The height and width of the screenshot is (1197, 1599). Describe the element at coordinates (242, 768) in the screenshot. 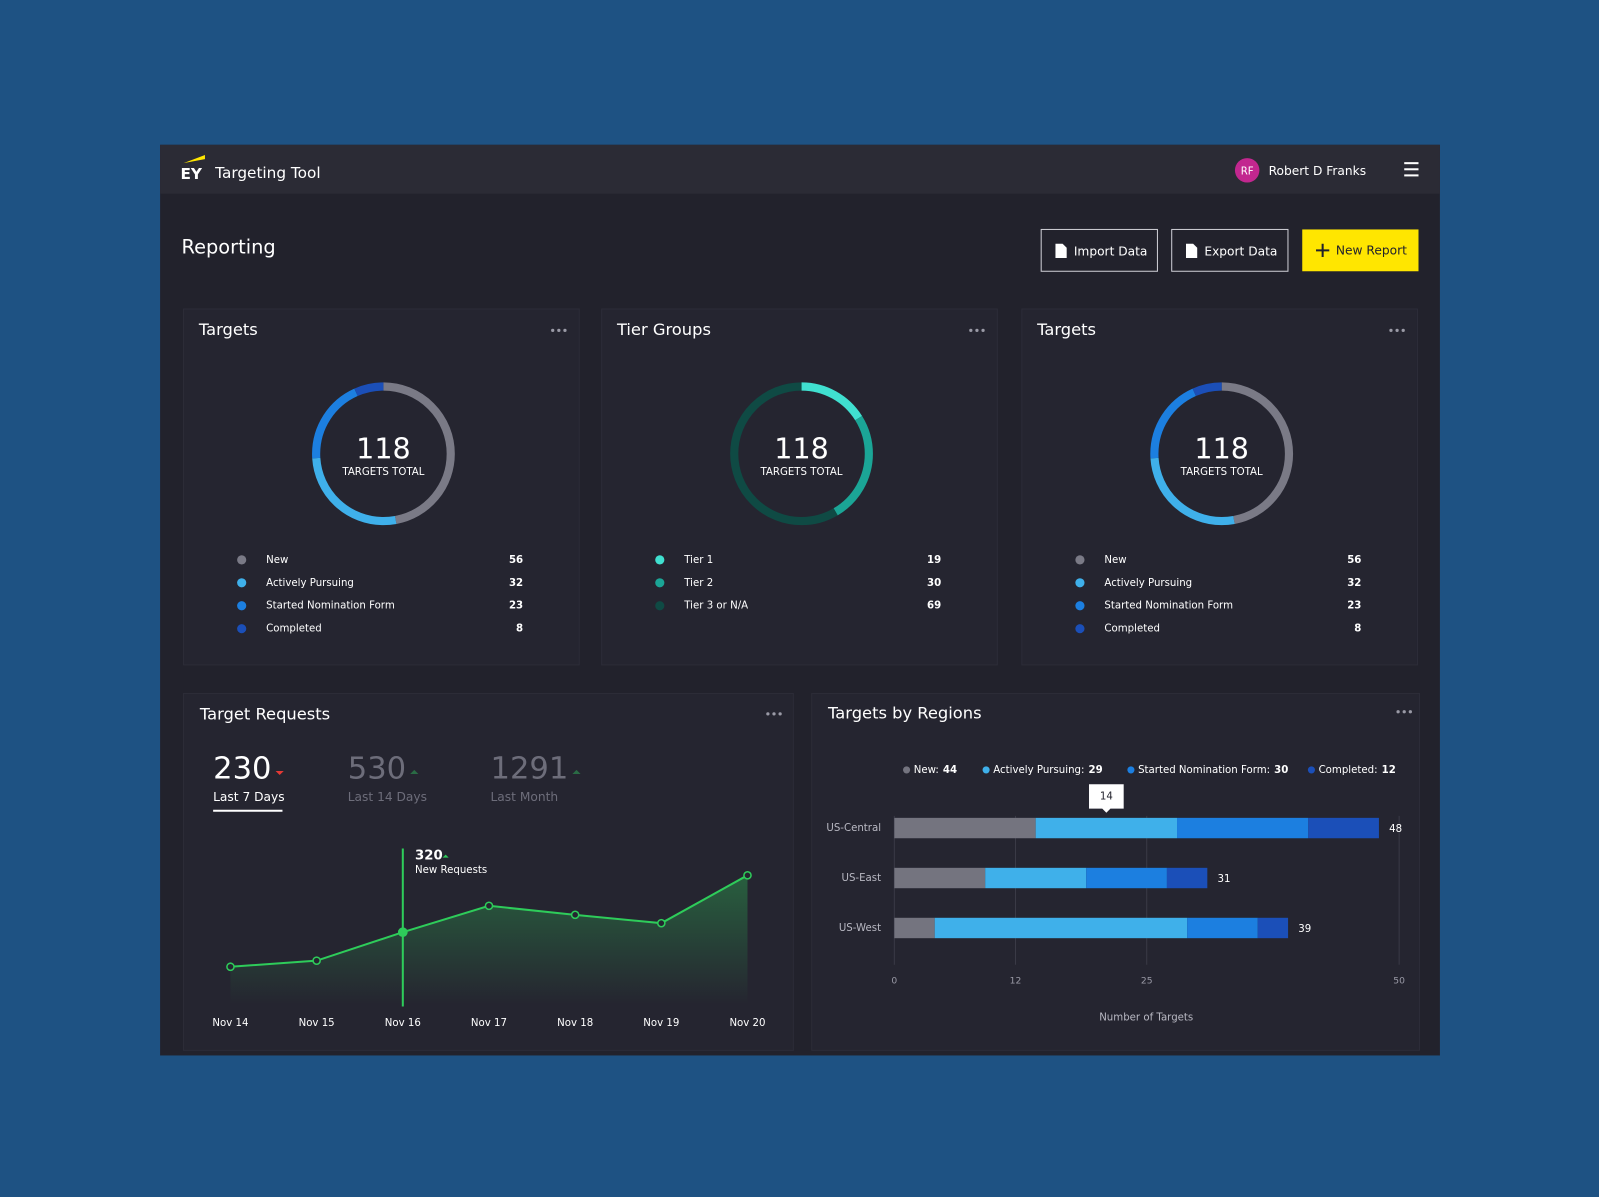

I see `stat-value: 230` at that location.